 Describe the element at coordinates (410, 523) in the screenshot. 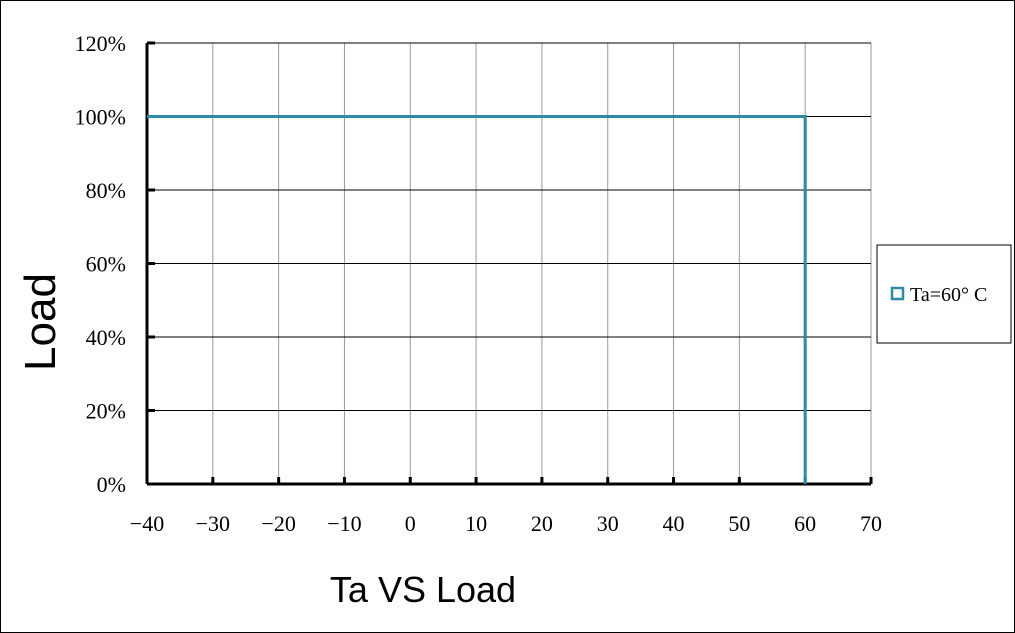

I see `x-tick-label: 0` at that location.